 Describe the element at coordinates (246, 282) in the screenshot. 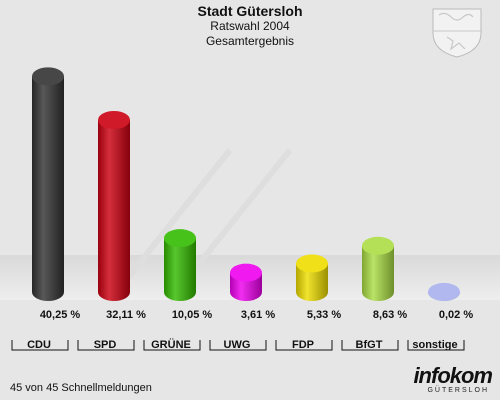

I see `bar-uwg` at that location.